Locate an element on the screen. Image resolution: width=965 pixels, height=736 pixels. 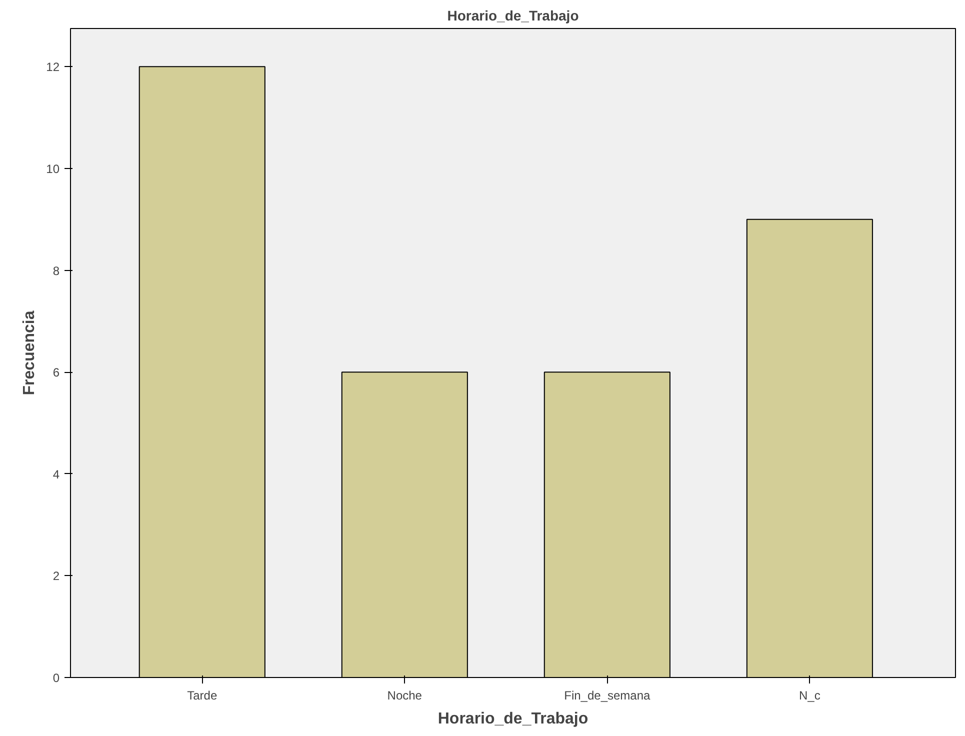
x-axis-title: Horario_de_Trabajo is located at coordinates (513, 719).